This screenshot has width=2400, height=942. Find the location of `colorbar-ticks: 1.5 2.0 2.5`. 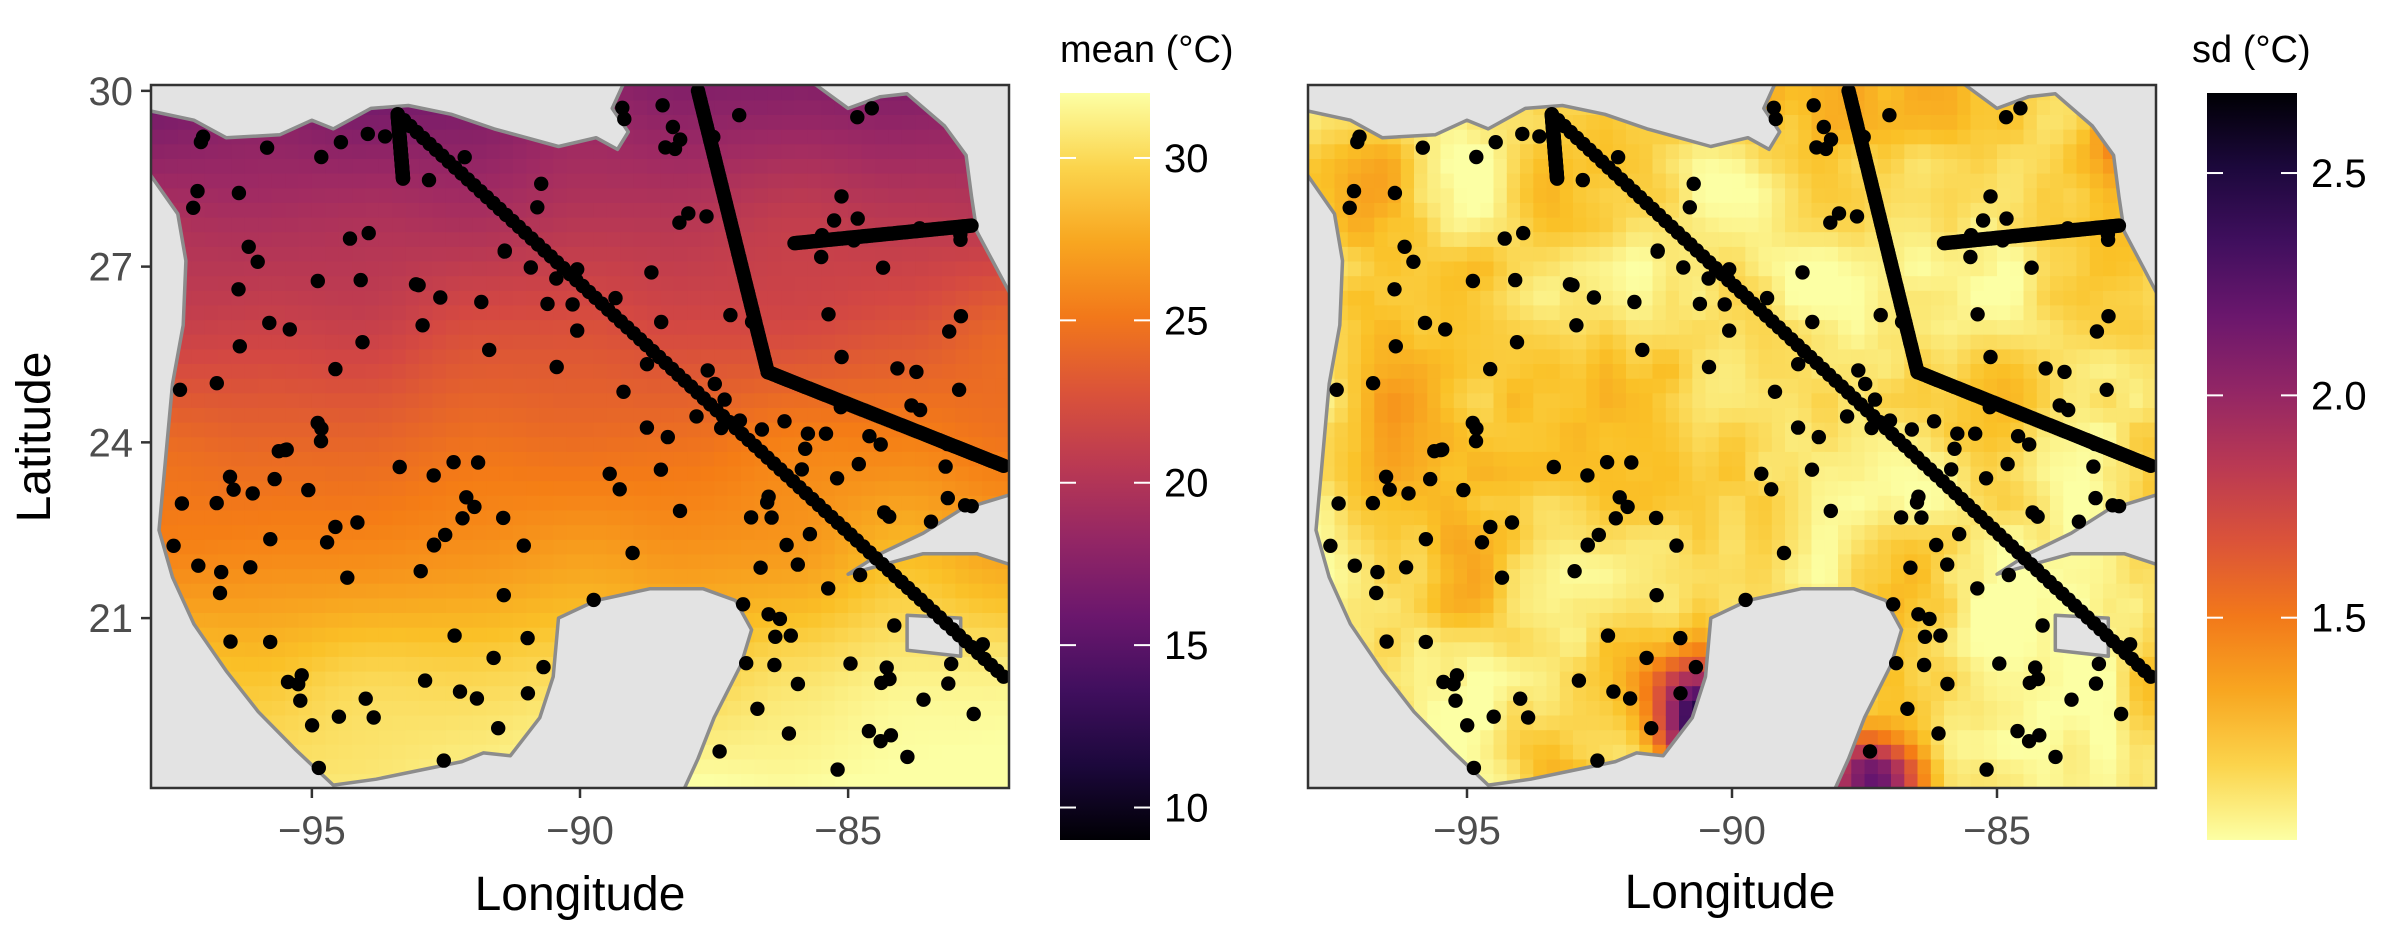

colorbar-ticks: 1.5 2.0 2.5 is located at coordinates (2287, 396).